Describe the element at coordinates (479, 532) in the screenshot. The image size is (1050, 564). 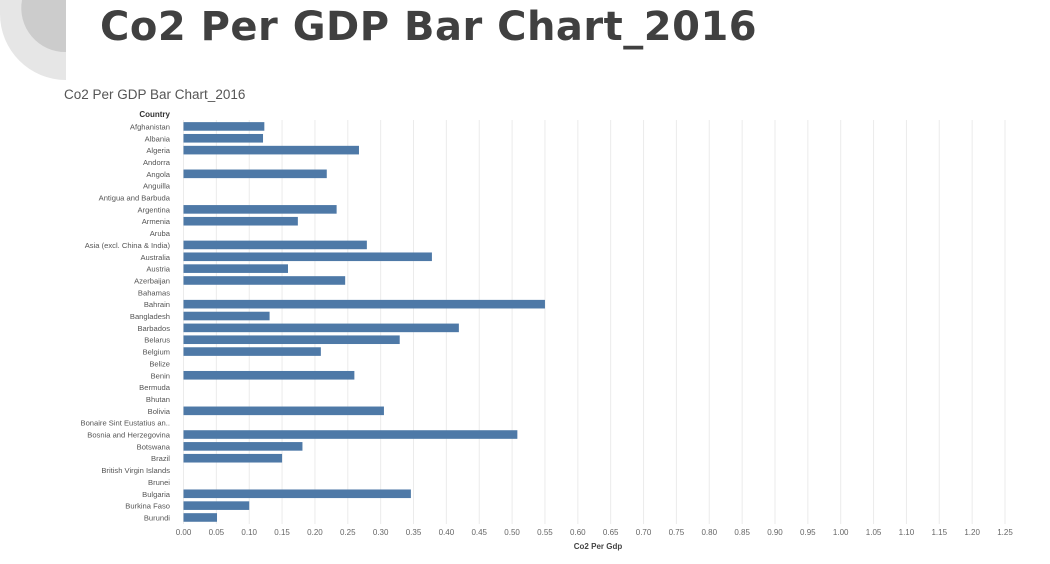
I see `x-tick-label: 0.45` at that location.